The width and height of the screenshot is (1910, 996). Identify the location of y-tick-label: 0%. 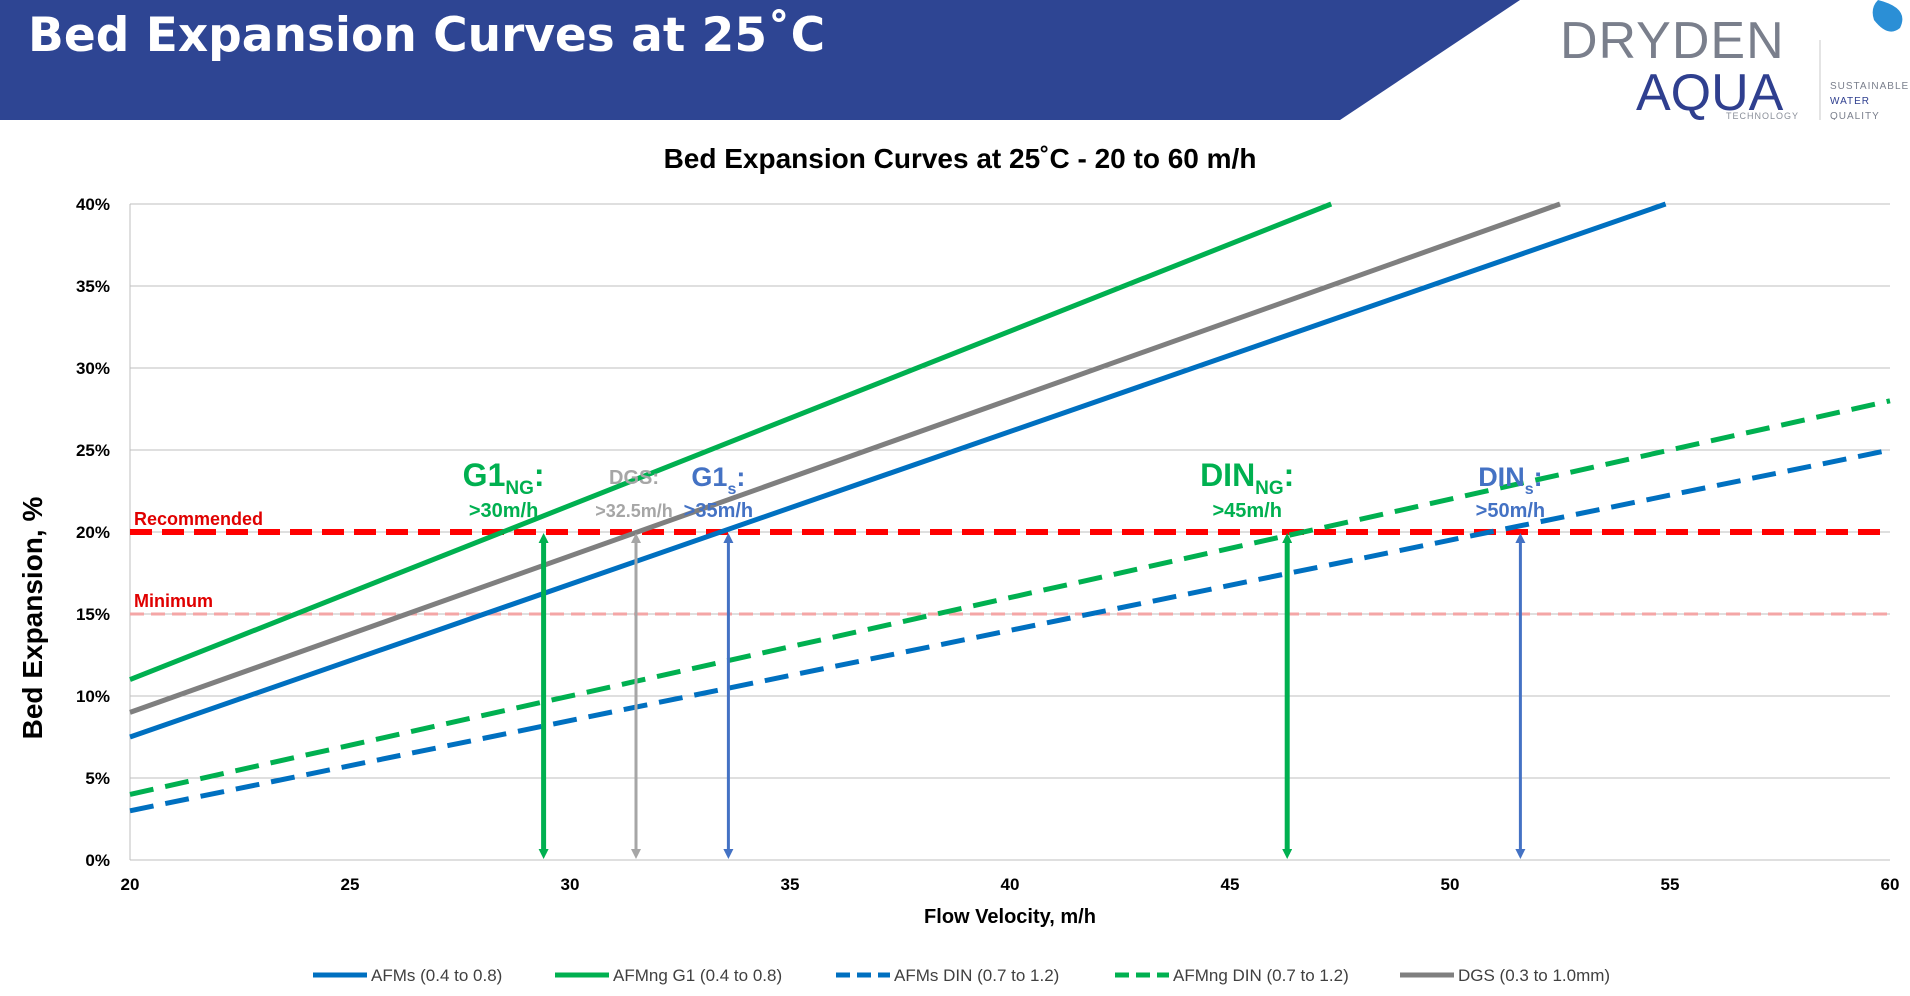
(97, 860).